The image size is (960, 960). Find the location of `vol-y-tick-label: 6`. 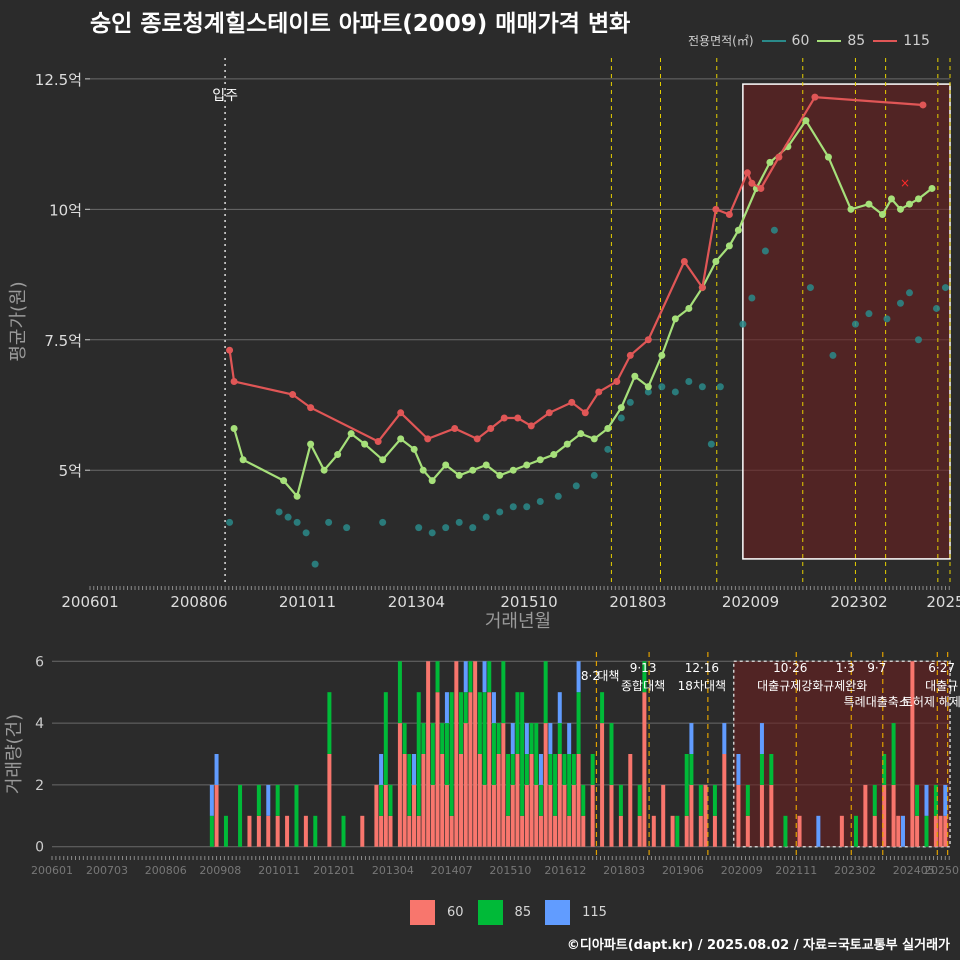

vol-y-tick-label: 6 is located at coordinates (39, 662).